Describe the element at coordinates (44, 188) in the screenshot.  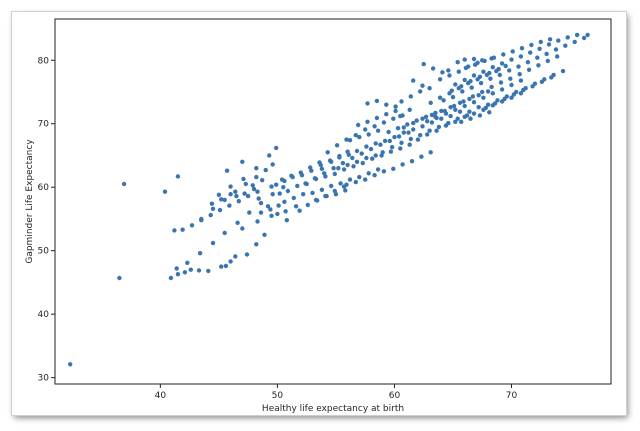
I see `y-tick-label: 60` at that location.